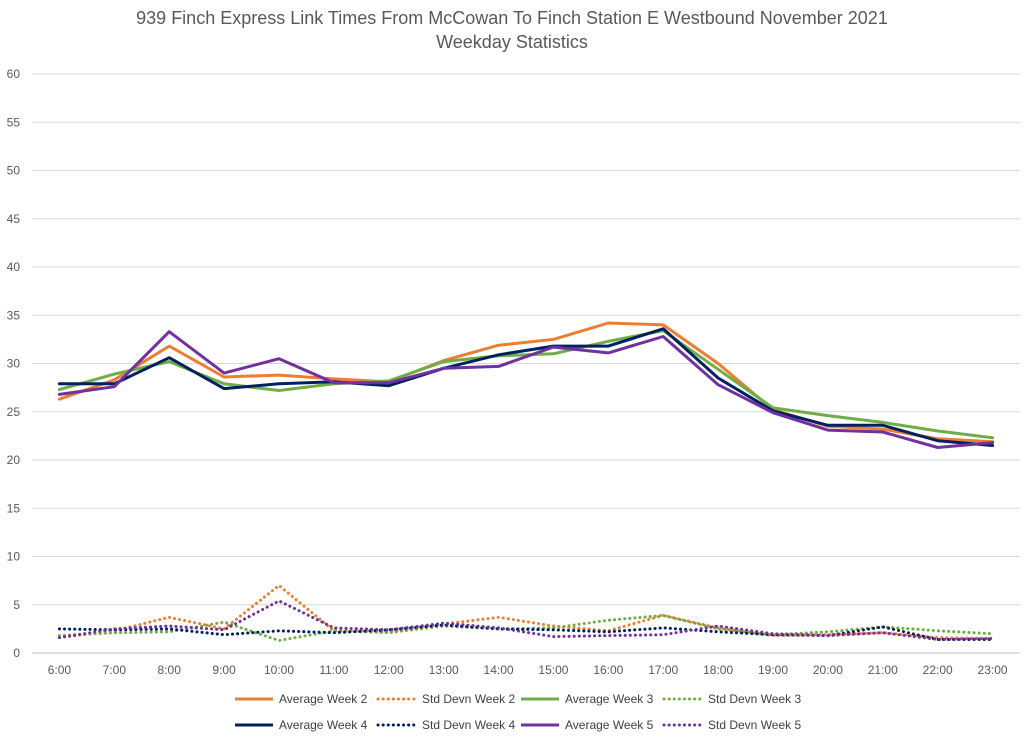 The height and width of the screenshot is (741, 1024). I want to click on y-tick-label: 10, so click(14, 557).